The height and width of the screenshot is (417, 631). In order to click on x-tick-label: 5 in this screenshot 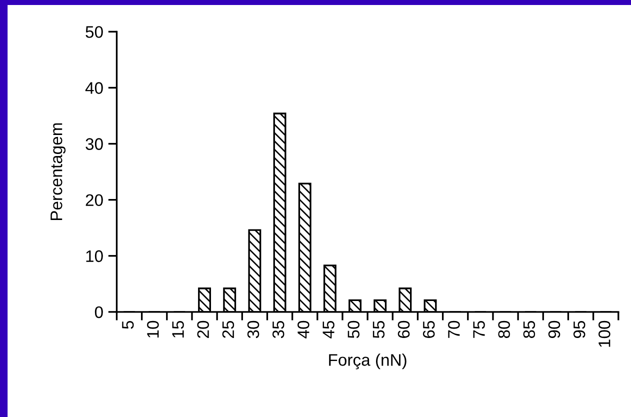, I will do `click(128, 324)`.